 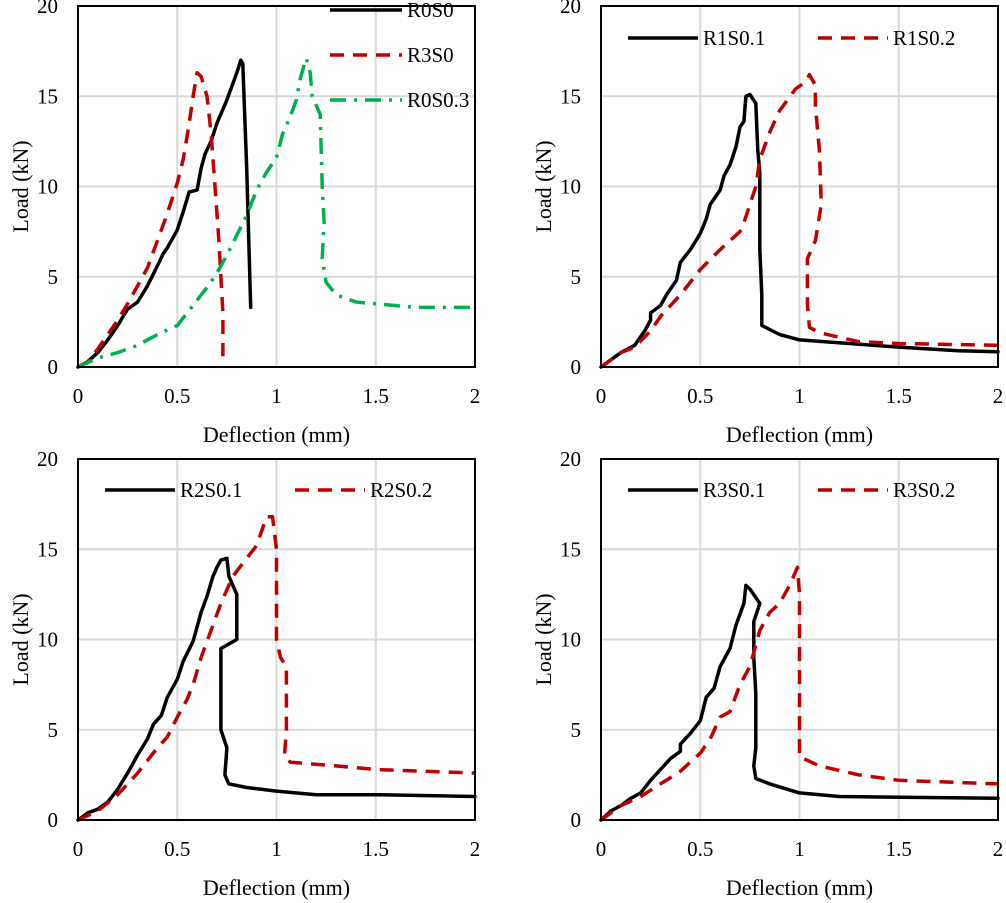 What do you see at coordinates (791, 490) in the screenshot?
I see `legend: R3S0.1 R3S0.2` at bounding box center [791, 490].